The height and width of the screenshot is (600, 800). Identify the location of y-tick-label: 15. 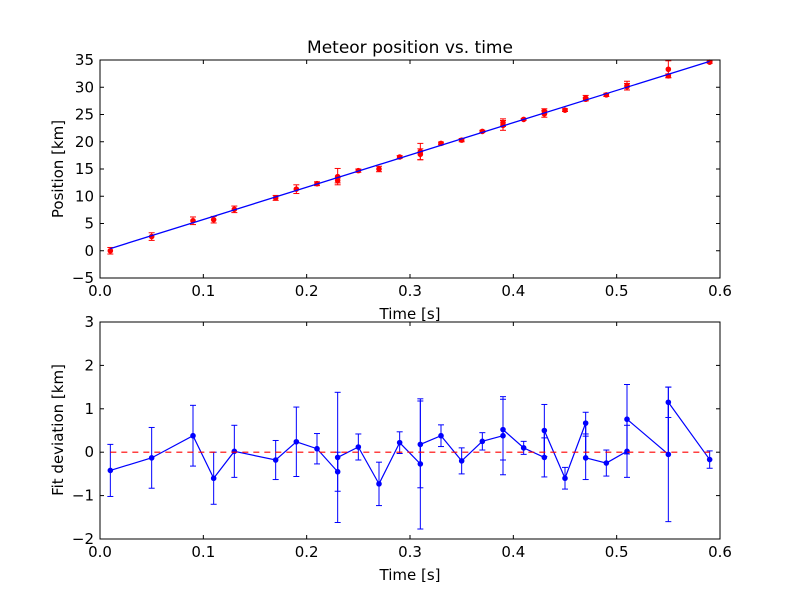
(84, 169).